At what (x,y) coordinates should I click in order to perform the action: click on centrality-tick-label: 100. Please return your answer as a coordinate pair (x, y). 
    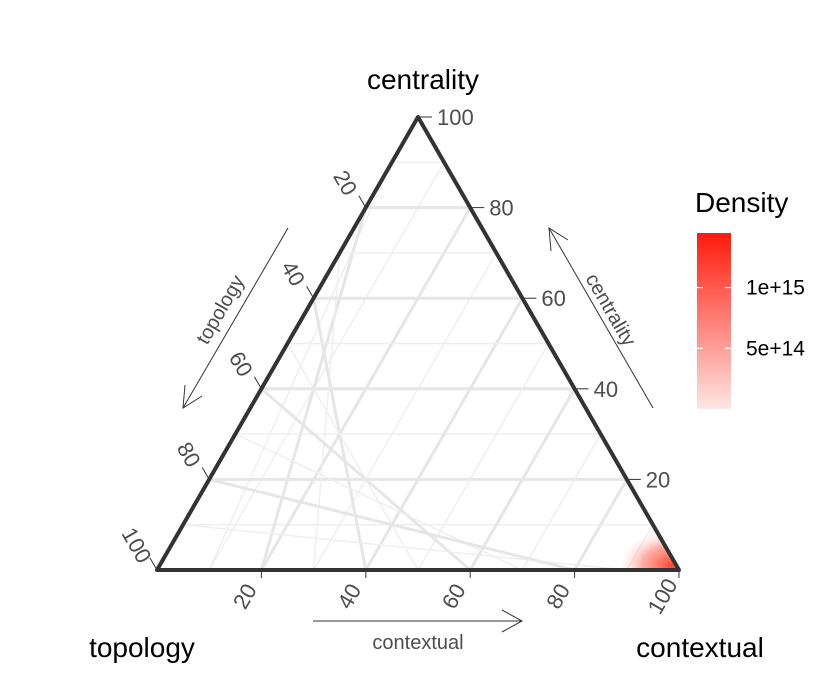
    Looking at the image, I should click on (455, 117).